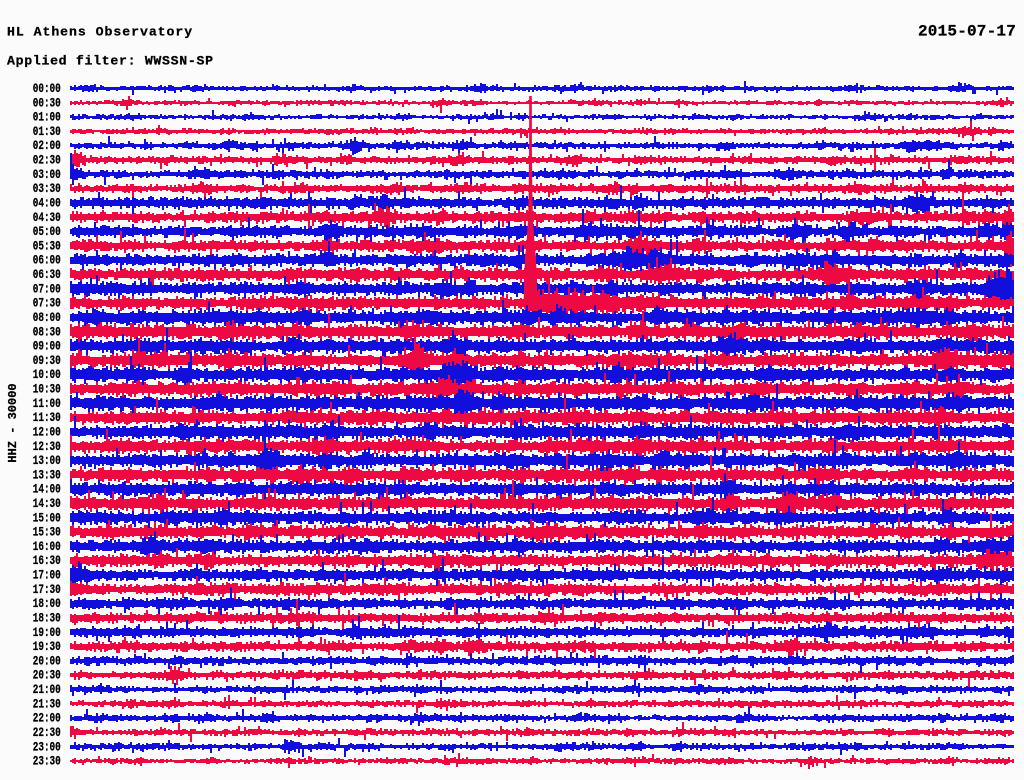 This screenshot has height=780, width=1024. What do you see at coordinates (47, 390) in the screenshot?
I see `svg-text: 10:30` at bounding box center [47, 390].